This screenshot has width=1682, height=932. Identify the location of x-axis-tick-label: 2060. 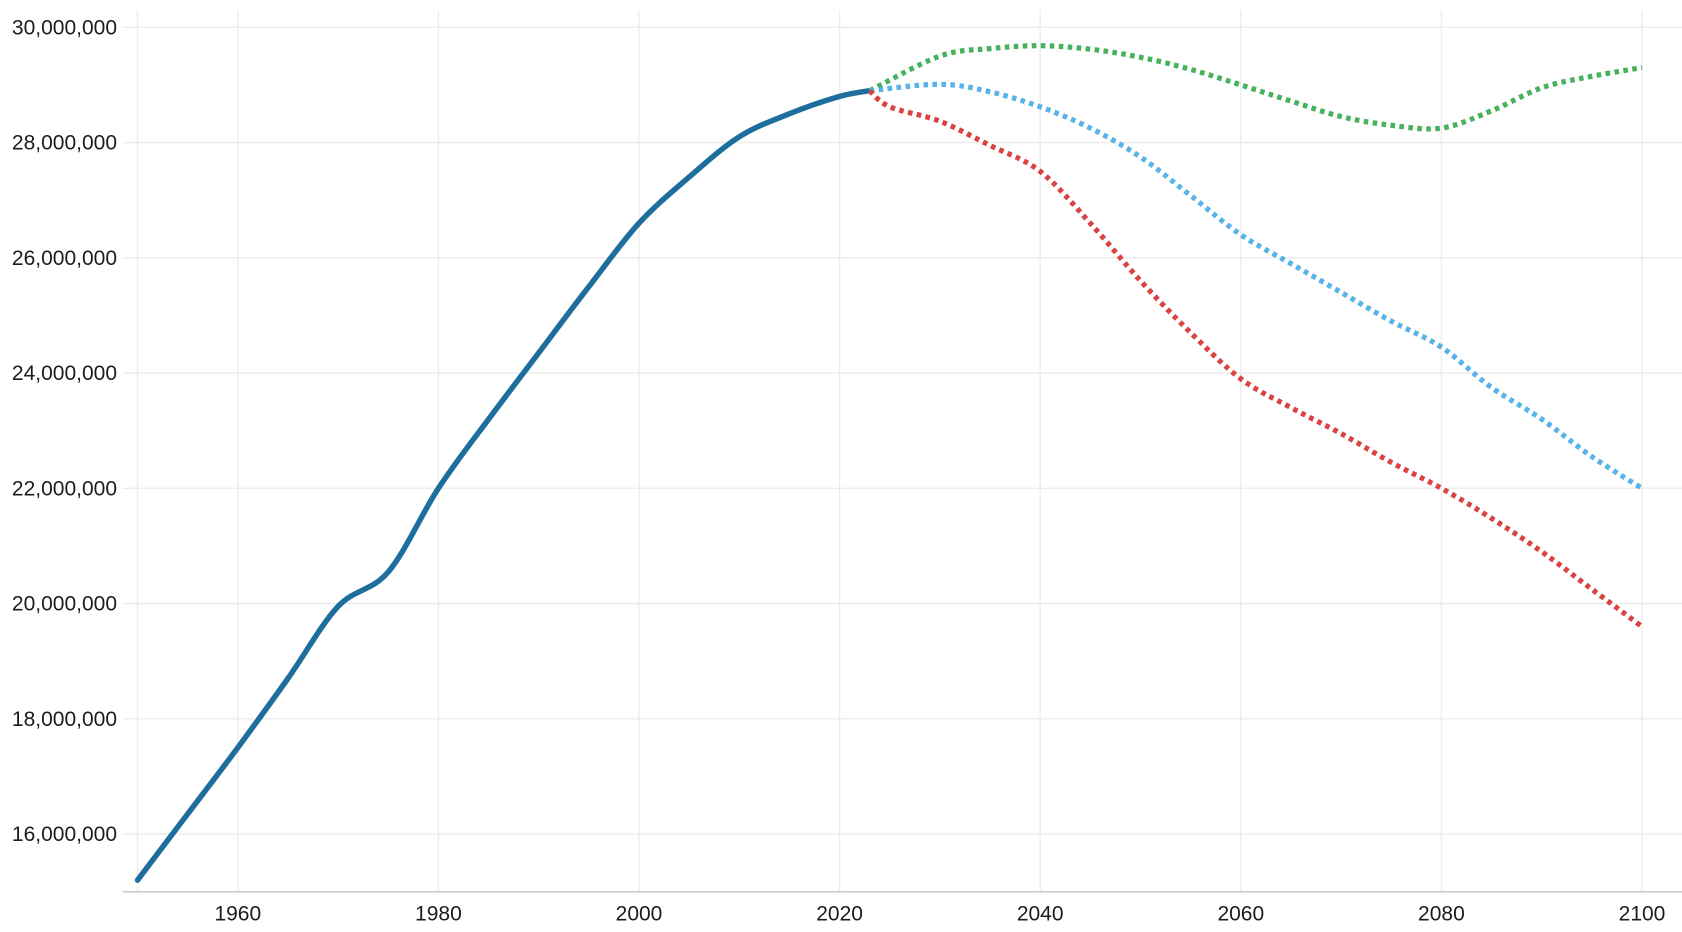
(1240, 914).